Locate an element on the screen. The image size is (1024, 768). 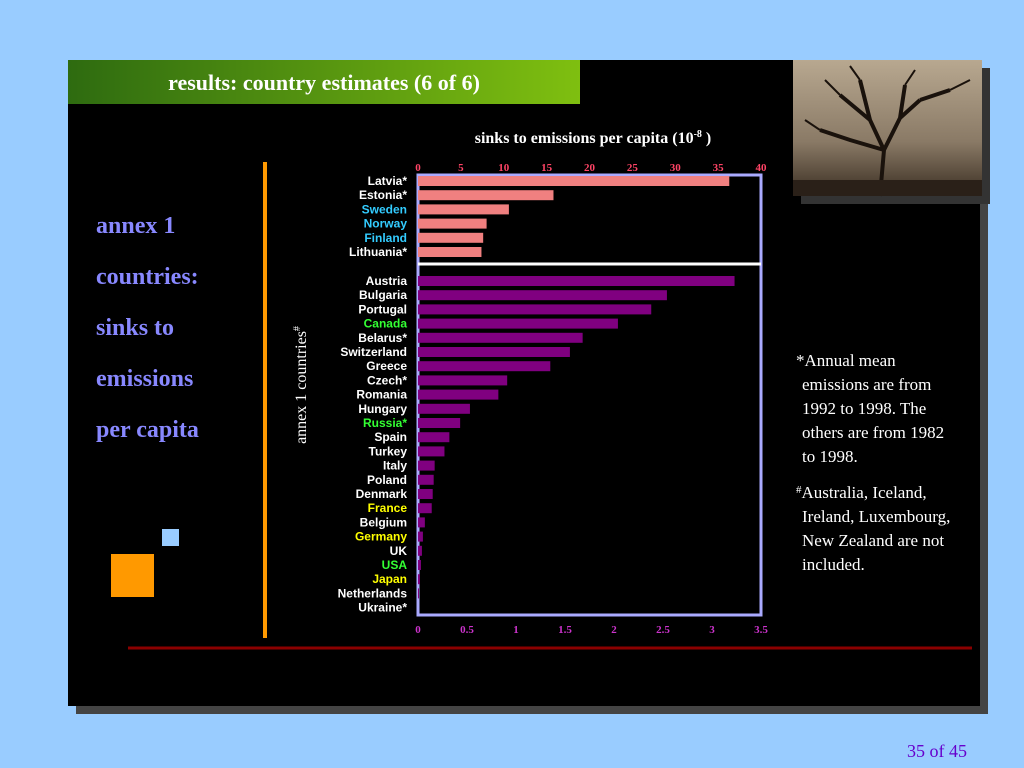
category-label: Sweden is located at coordinates (384, 209).